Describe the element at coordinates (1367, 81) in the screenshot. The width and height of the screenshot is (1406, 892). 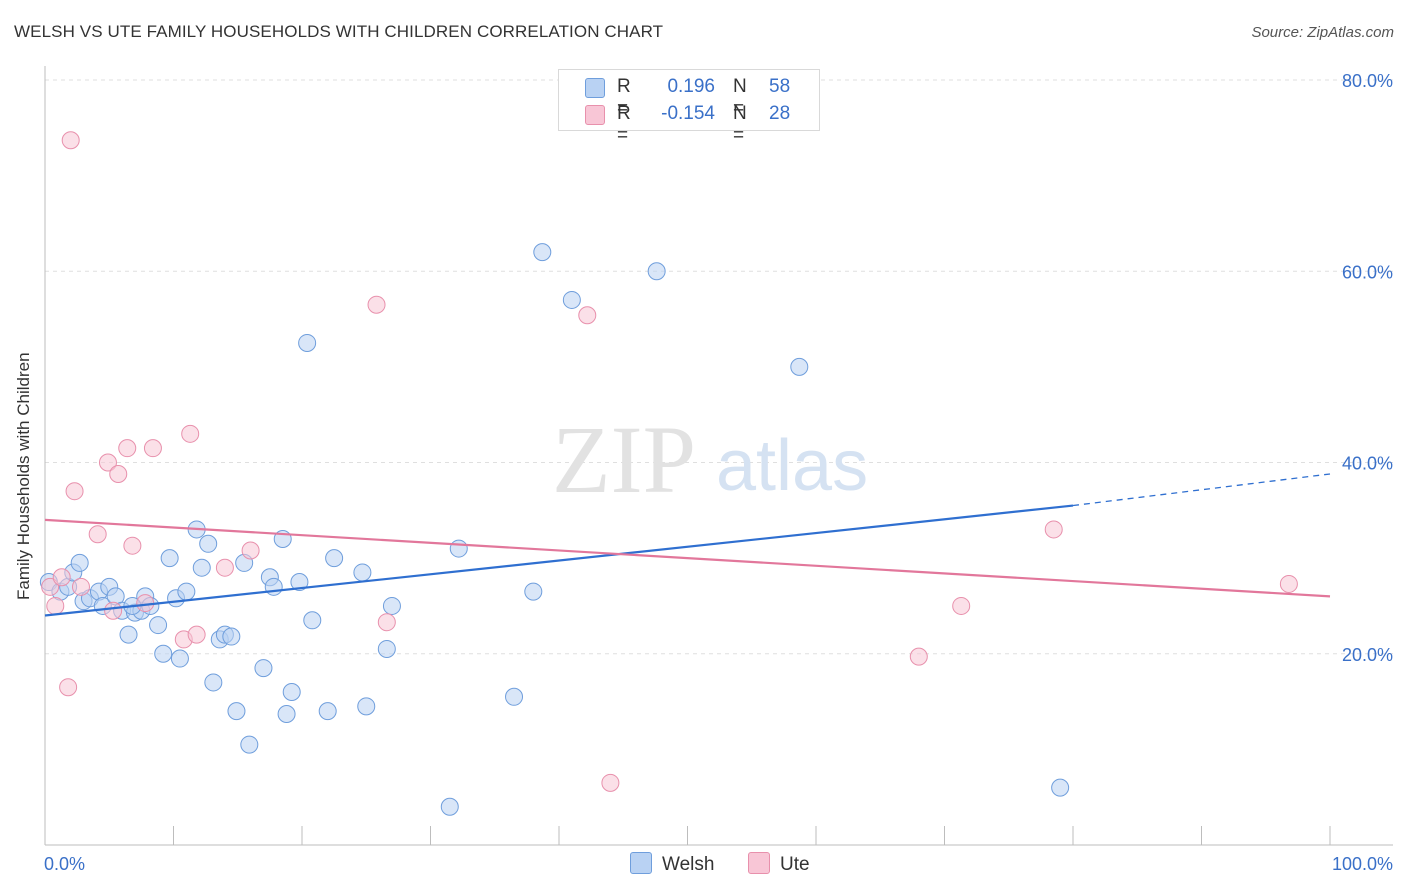
I see `y-tick-label: 80.0%` at that location.